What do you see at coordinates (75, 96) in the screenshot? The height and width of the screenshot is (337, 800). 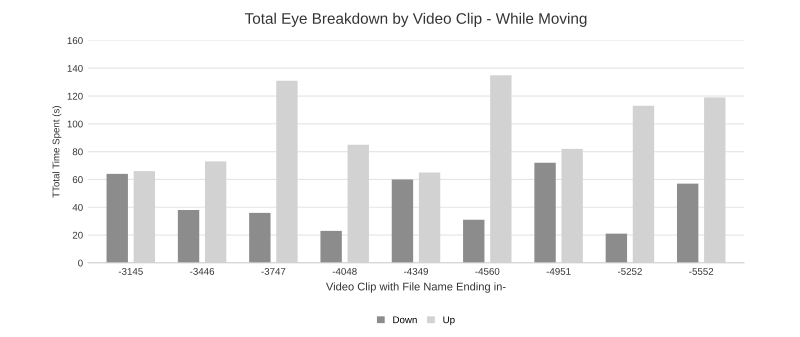 I see `y-tick-label: 120` at bounding box center [75, 96].